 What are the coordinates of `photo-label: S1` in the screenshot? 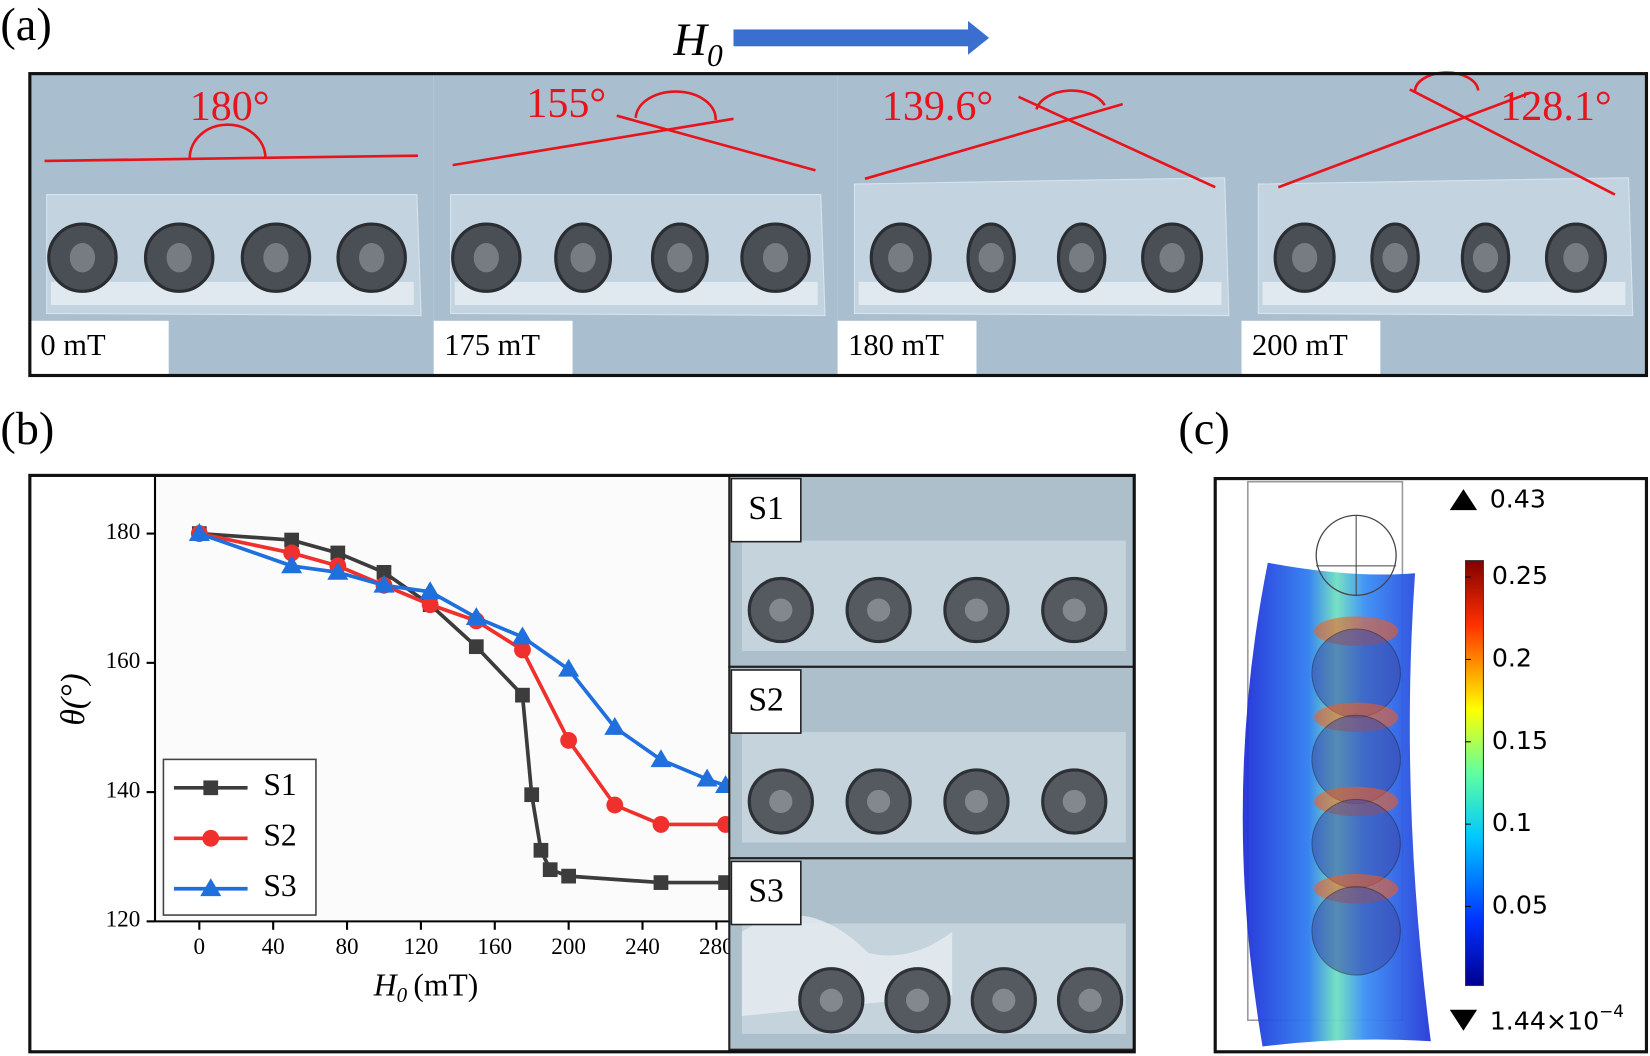 It's located at (766, 508).